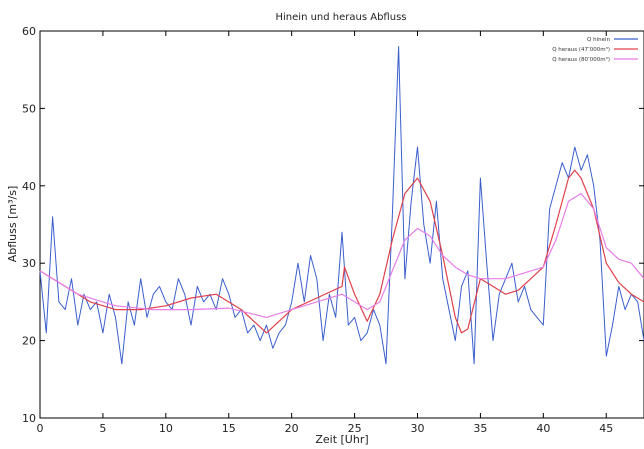 This screenshot has height=449, width=644. Describe the element at coordinates (29, 31) in the screenshot. I see `y-tick-label: 60` at that location.